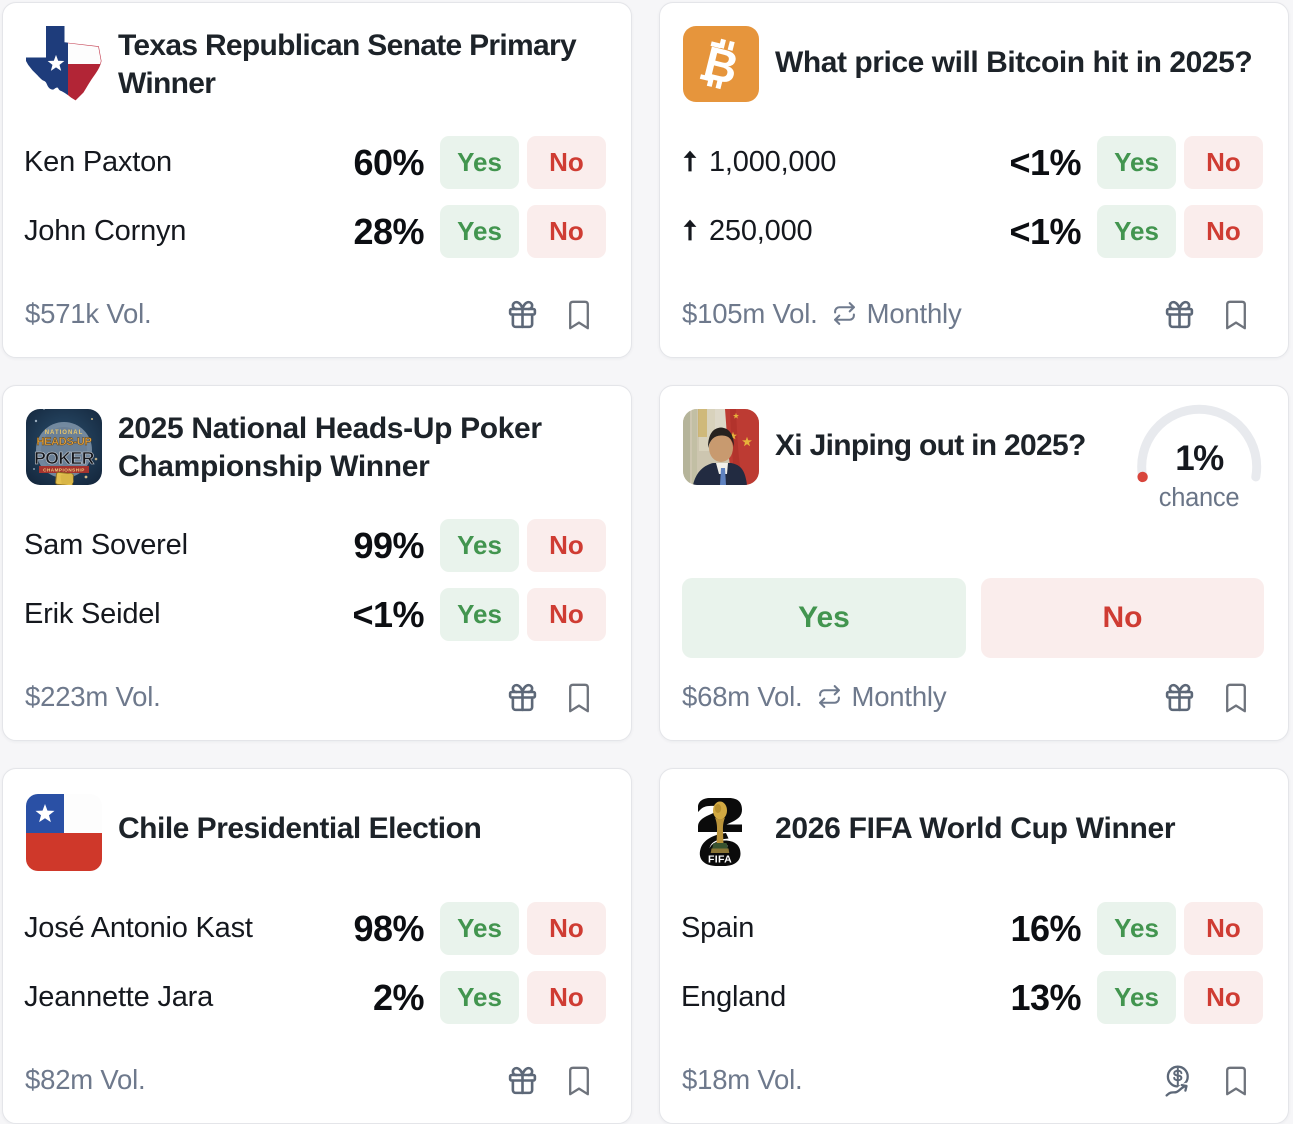 The height and width of the screenshot is (1124, 1293). What do you see at coordinates (64, 433) in the screenshot?
I see `svg-text: NATIONAL` at bounding box center [64, 433].